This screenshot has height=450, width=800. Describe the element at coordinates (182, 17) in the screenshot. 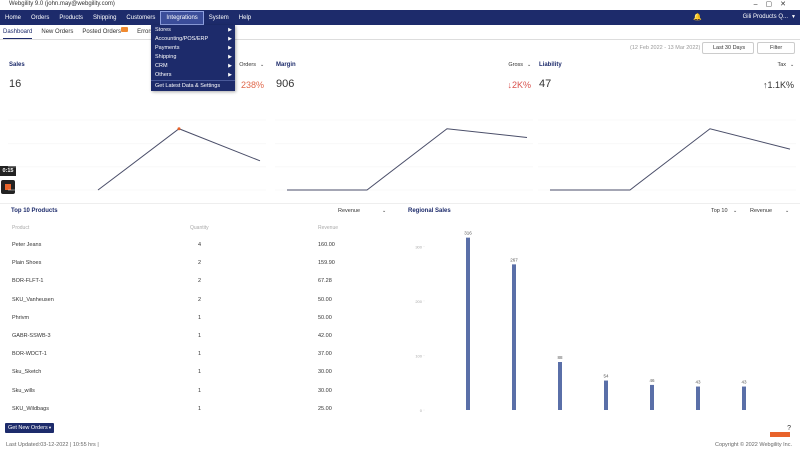

I see `nav-item: Integrations` at that location.